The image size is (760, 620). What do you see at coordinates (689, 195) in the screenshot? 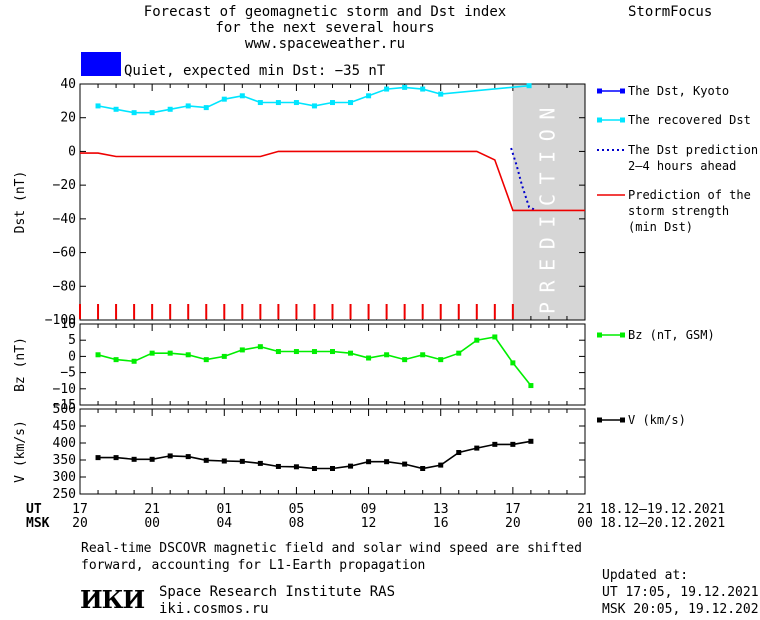
I see `legend-label: Prediction of the` at bounding box center [689, 195].